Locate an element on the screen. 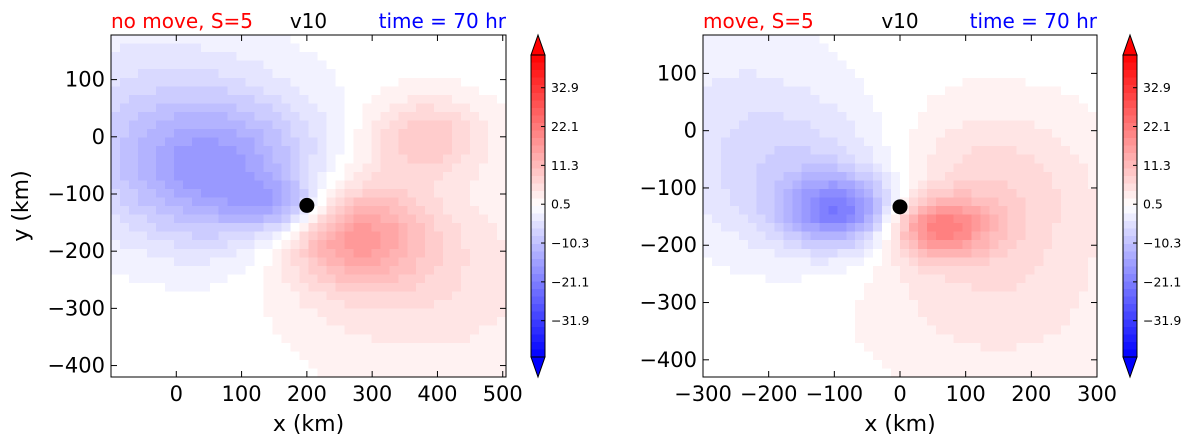  y-tick-label: 0 is located at coordinates (98, 137).